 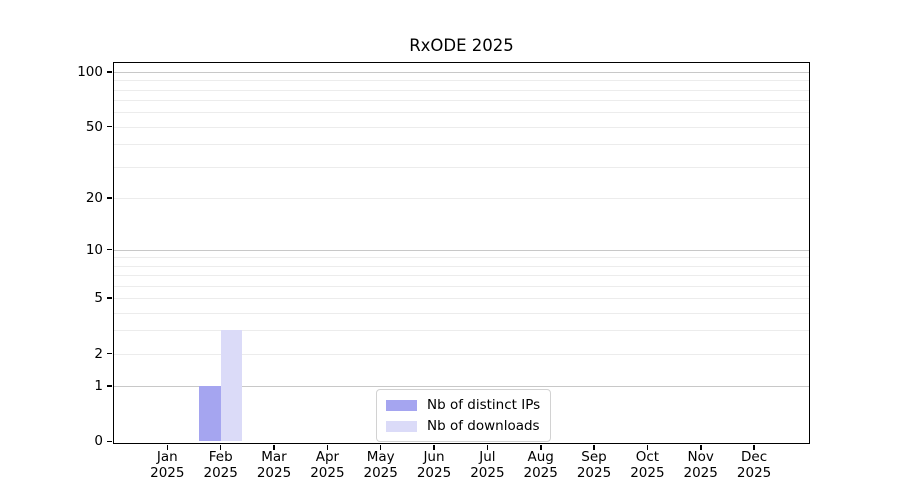 I want to click on legend: Nb of distinct IPs Nb of downloads, so click(x=464, y=415).